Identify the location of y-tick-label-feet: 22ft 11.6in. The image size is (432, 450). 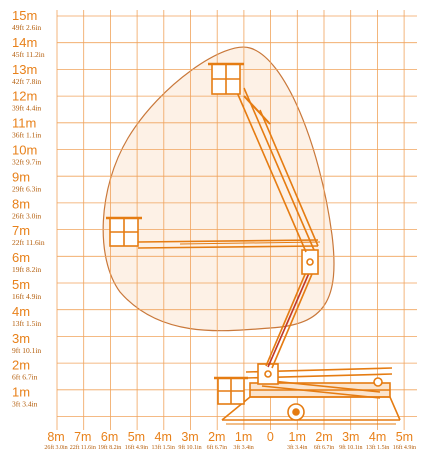
(28, 242).